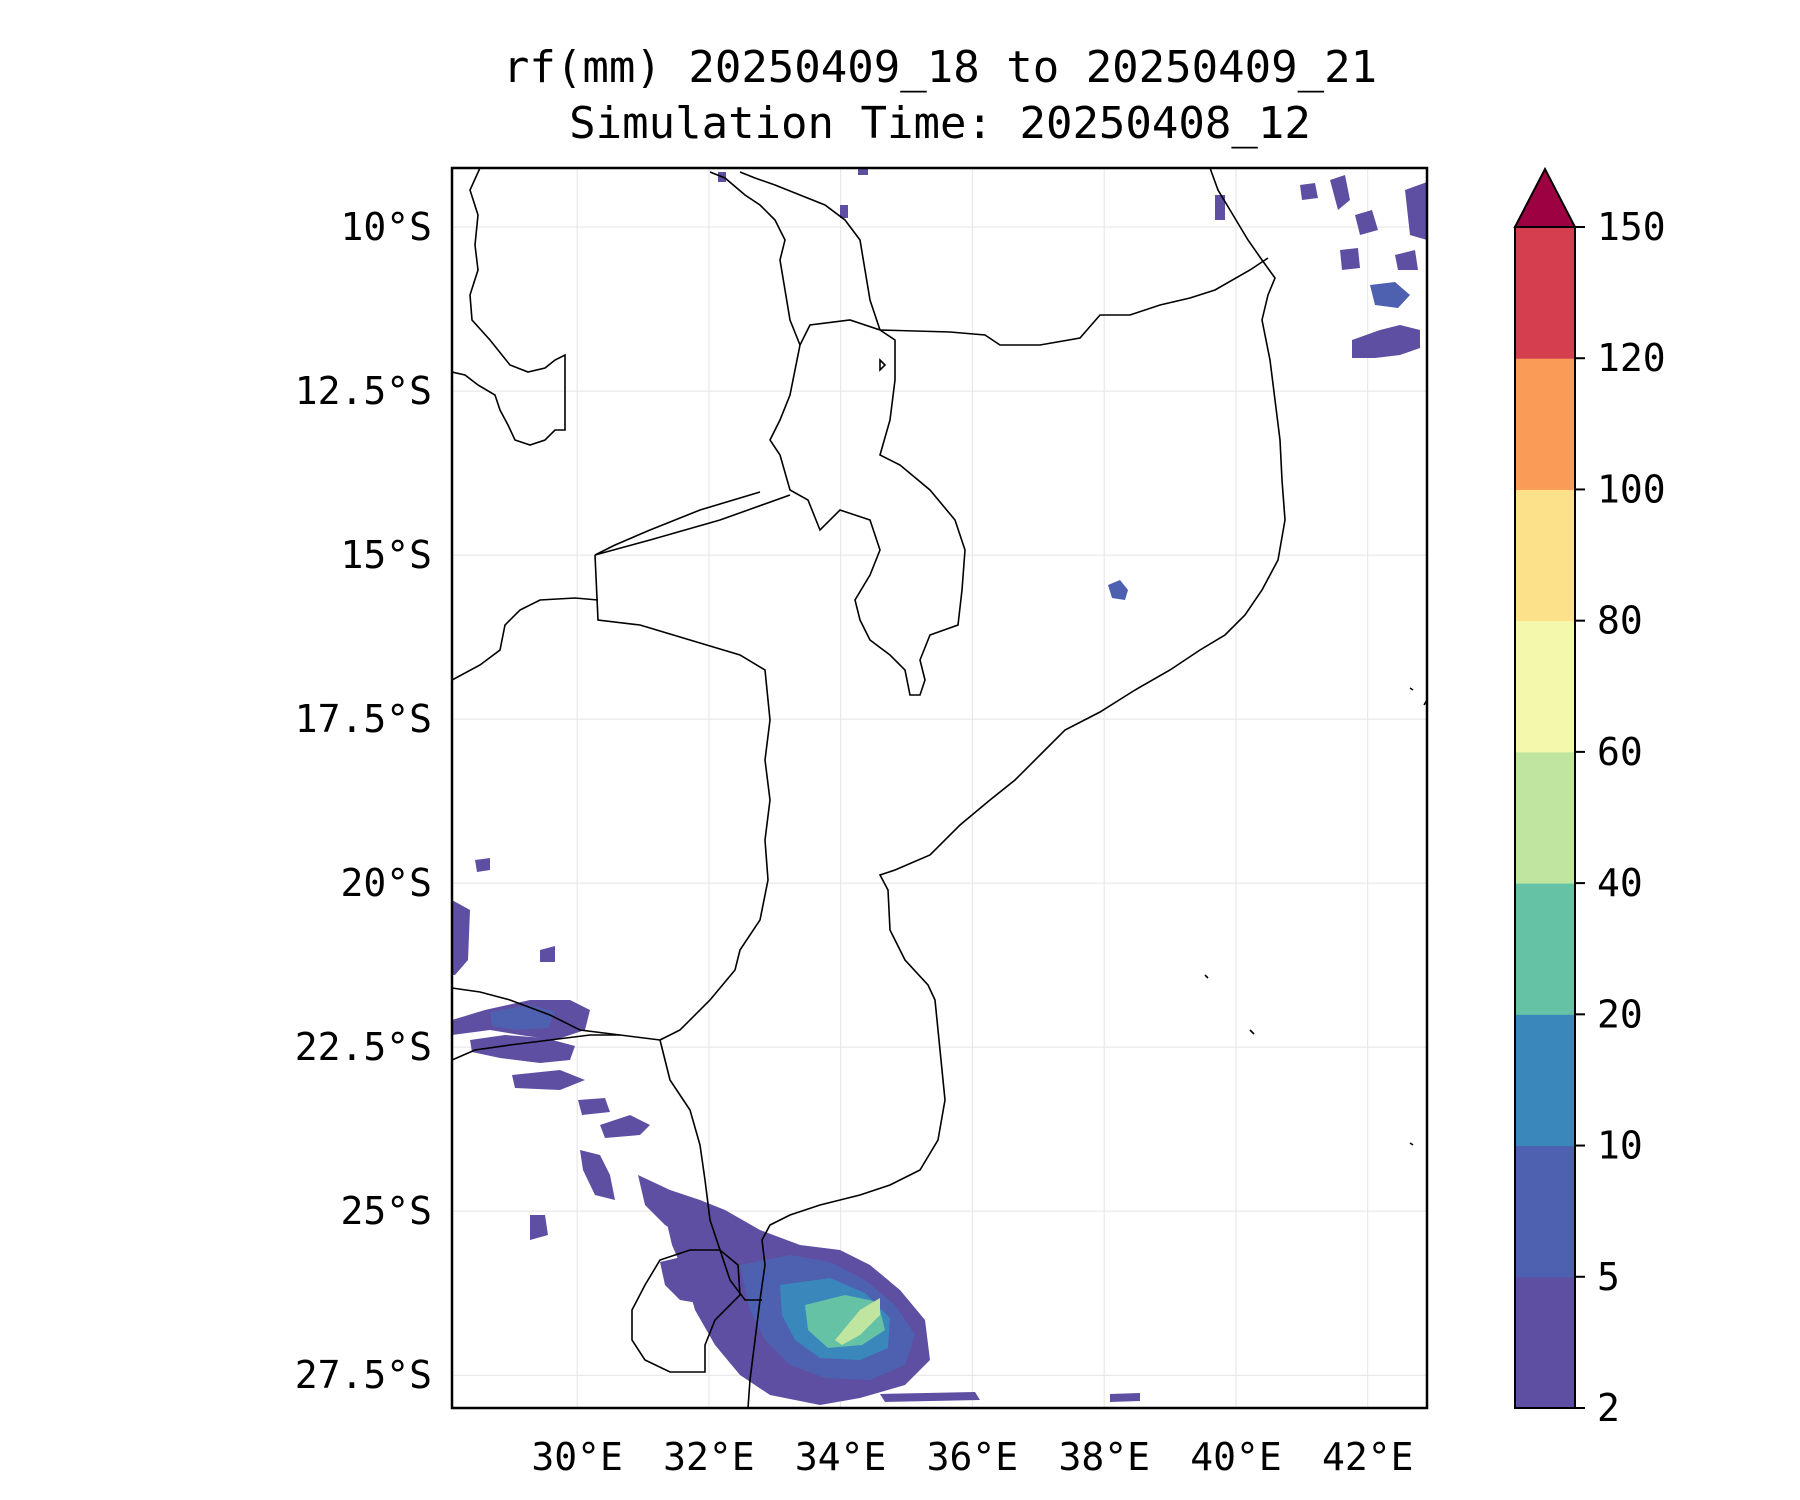  What do you see at coordinates (1589, 798) in the screenshot?
I see `colorbar: 2 5 10 20 40 60 80 100 120 150` at bounding box center [1589, 798].